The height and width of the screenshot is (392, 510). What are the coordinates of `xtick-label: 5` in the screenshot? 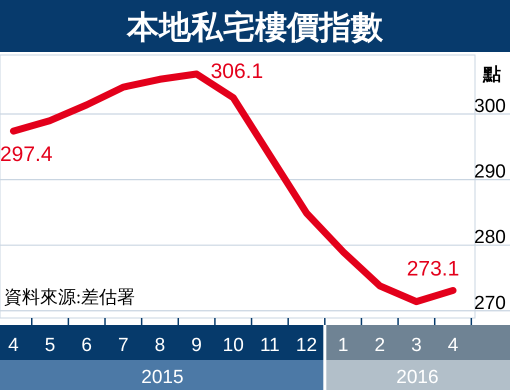 It's located at (50, 345).